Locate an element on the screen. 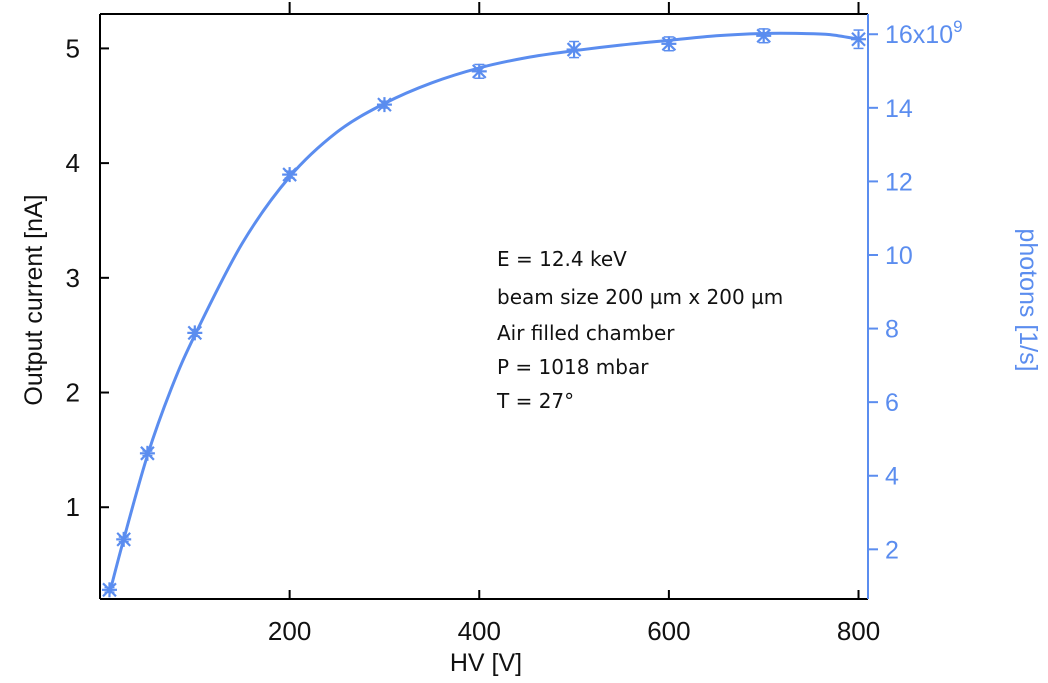  y2-tick-label: 4 is located at coordinates (892, 477).